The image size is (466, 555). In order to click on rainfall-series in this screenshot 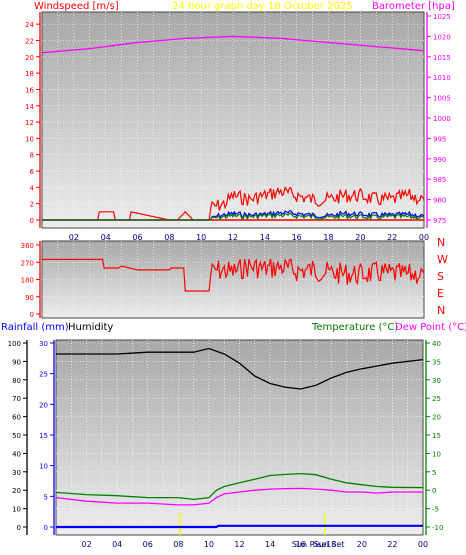, I will do `click(239, 526)`.